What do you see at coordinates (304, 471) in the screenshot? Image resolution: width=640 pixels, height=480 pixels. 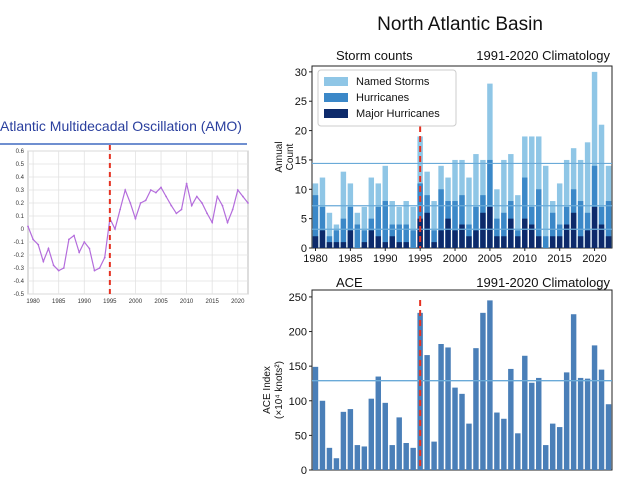 I see `ace-y-tick-label: 0` at bounding box center [304, 471].